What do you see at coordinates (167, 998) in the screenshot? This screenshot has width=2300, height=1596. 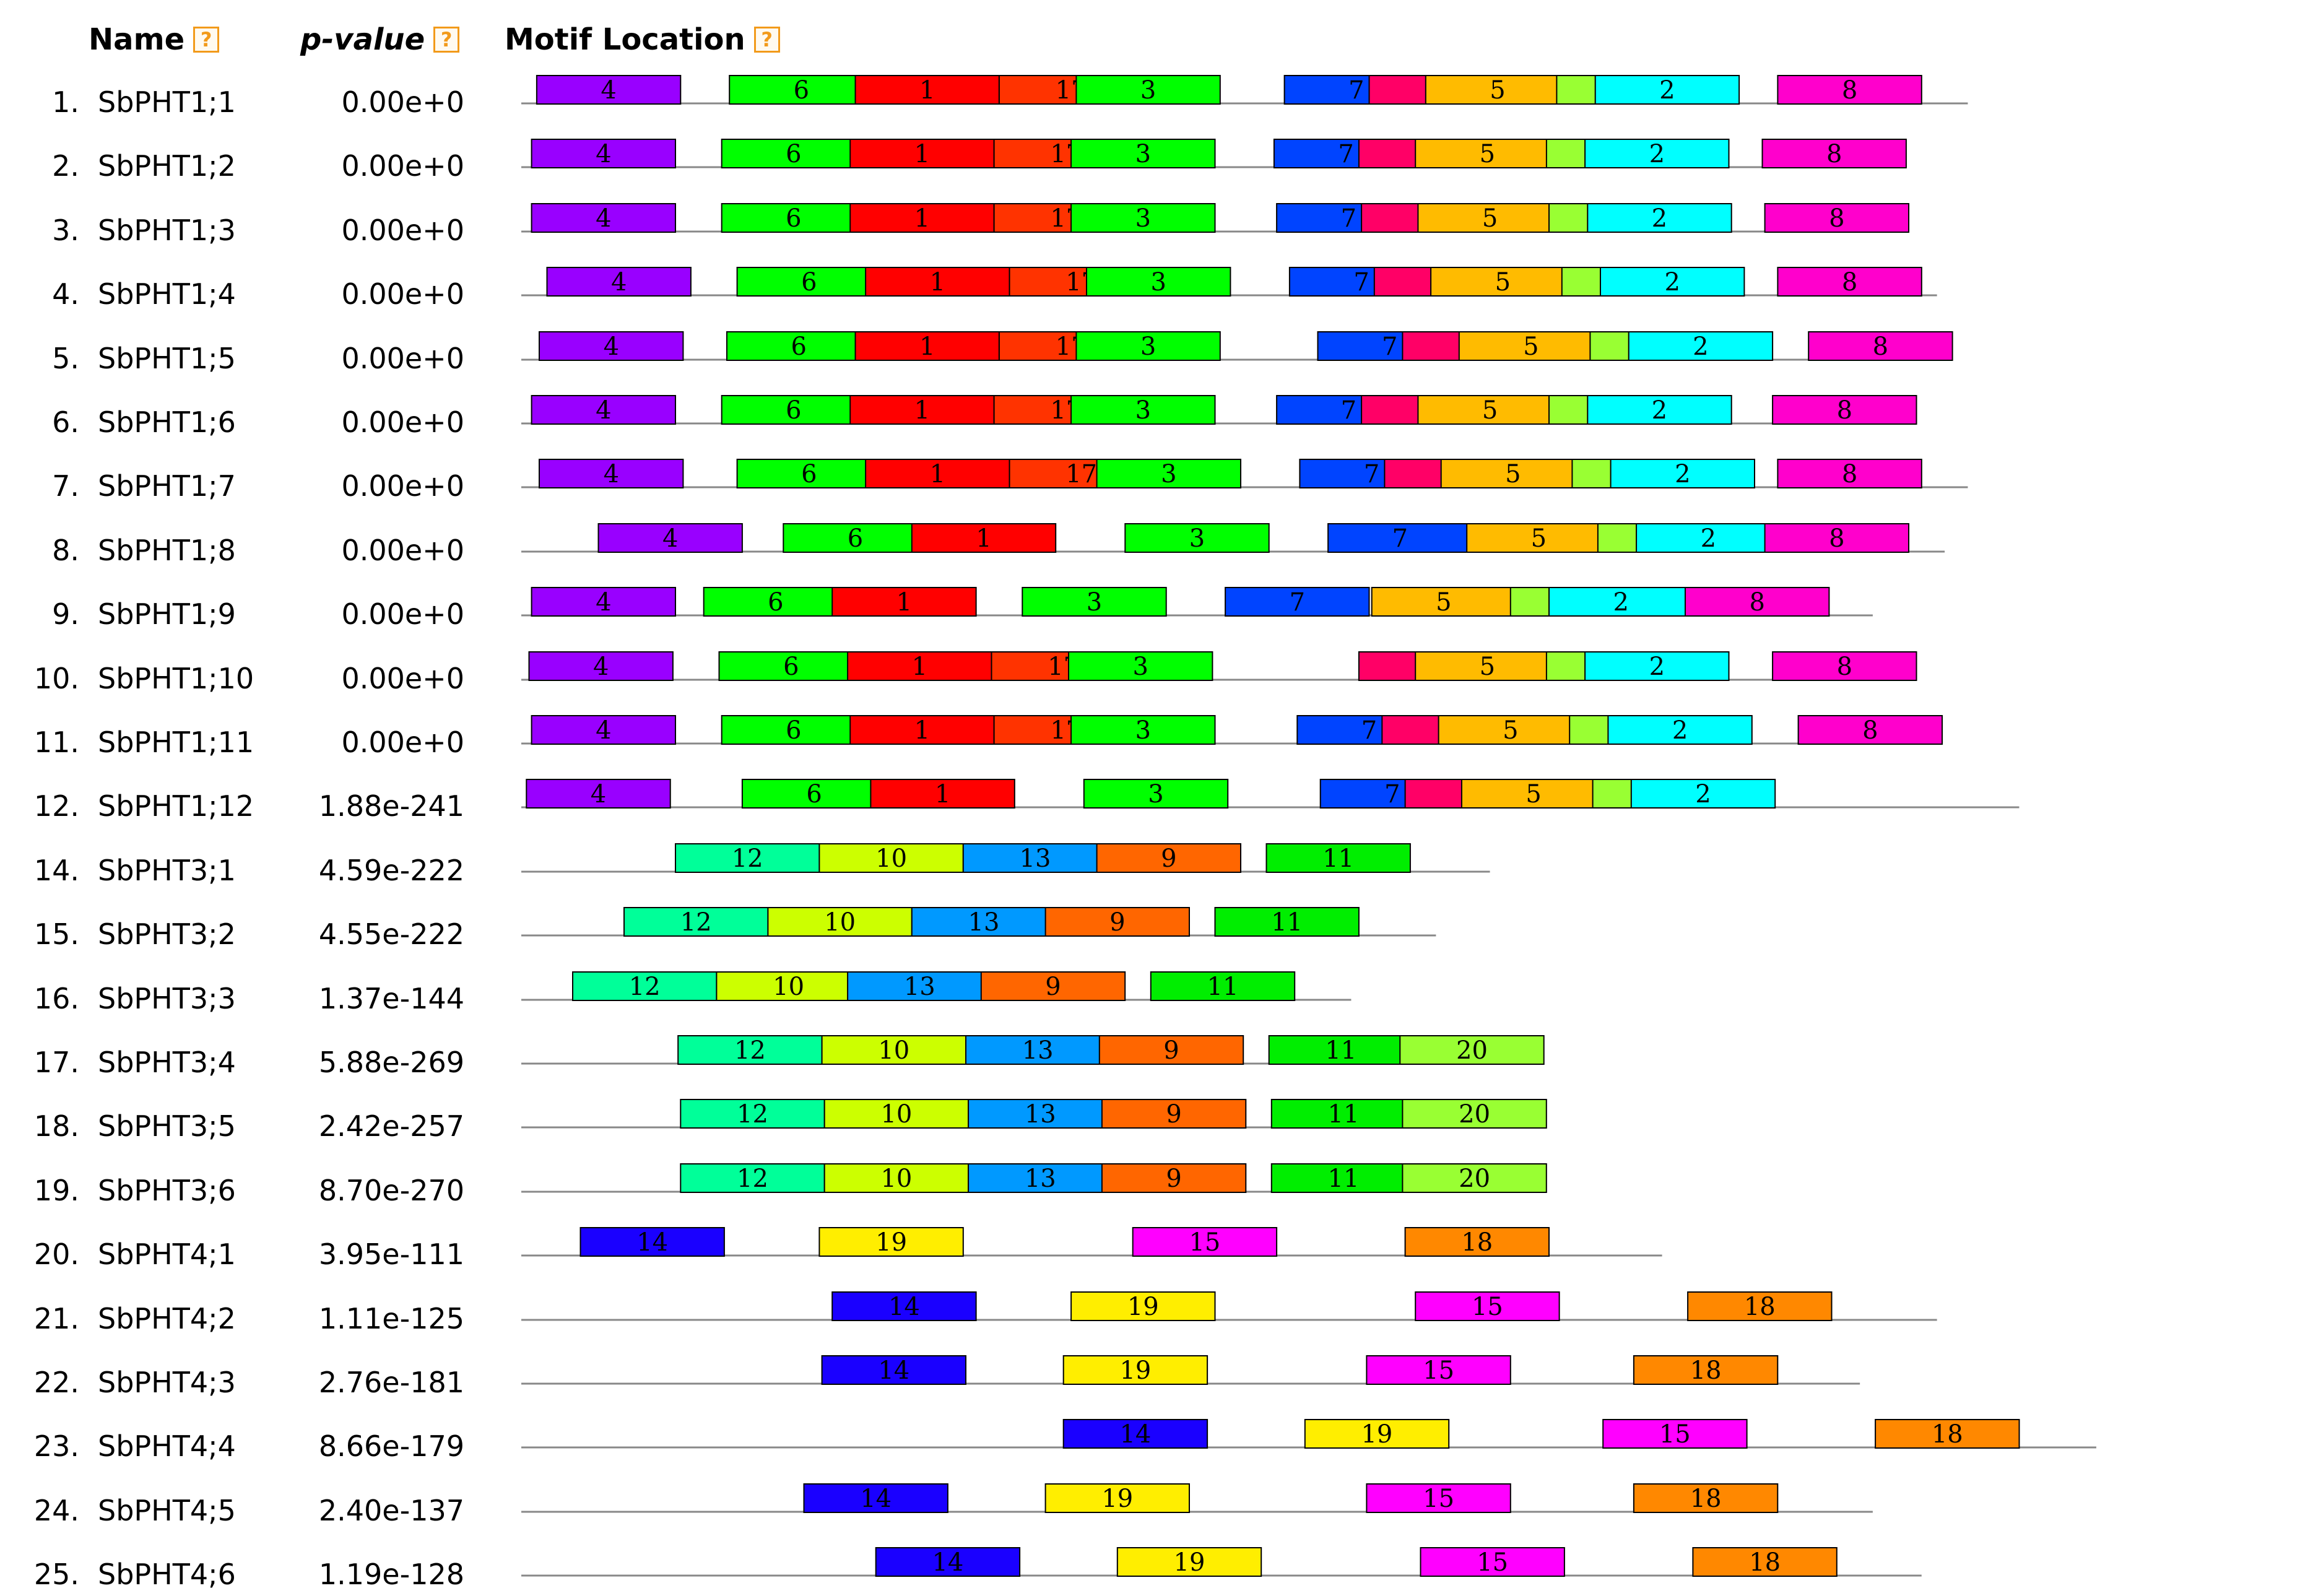 I see `sequence-name: SbPHT3;3` at bounding box center [167, 998].